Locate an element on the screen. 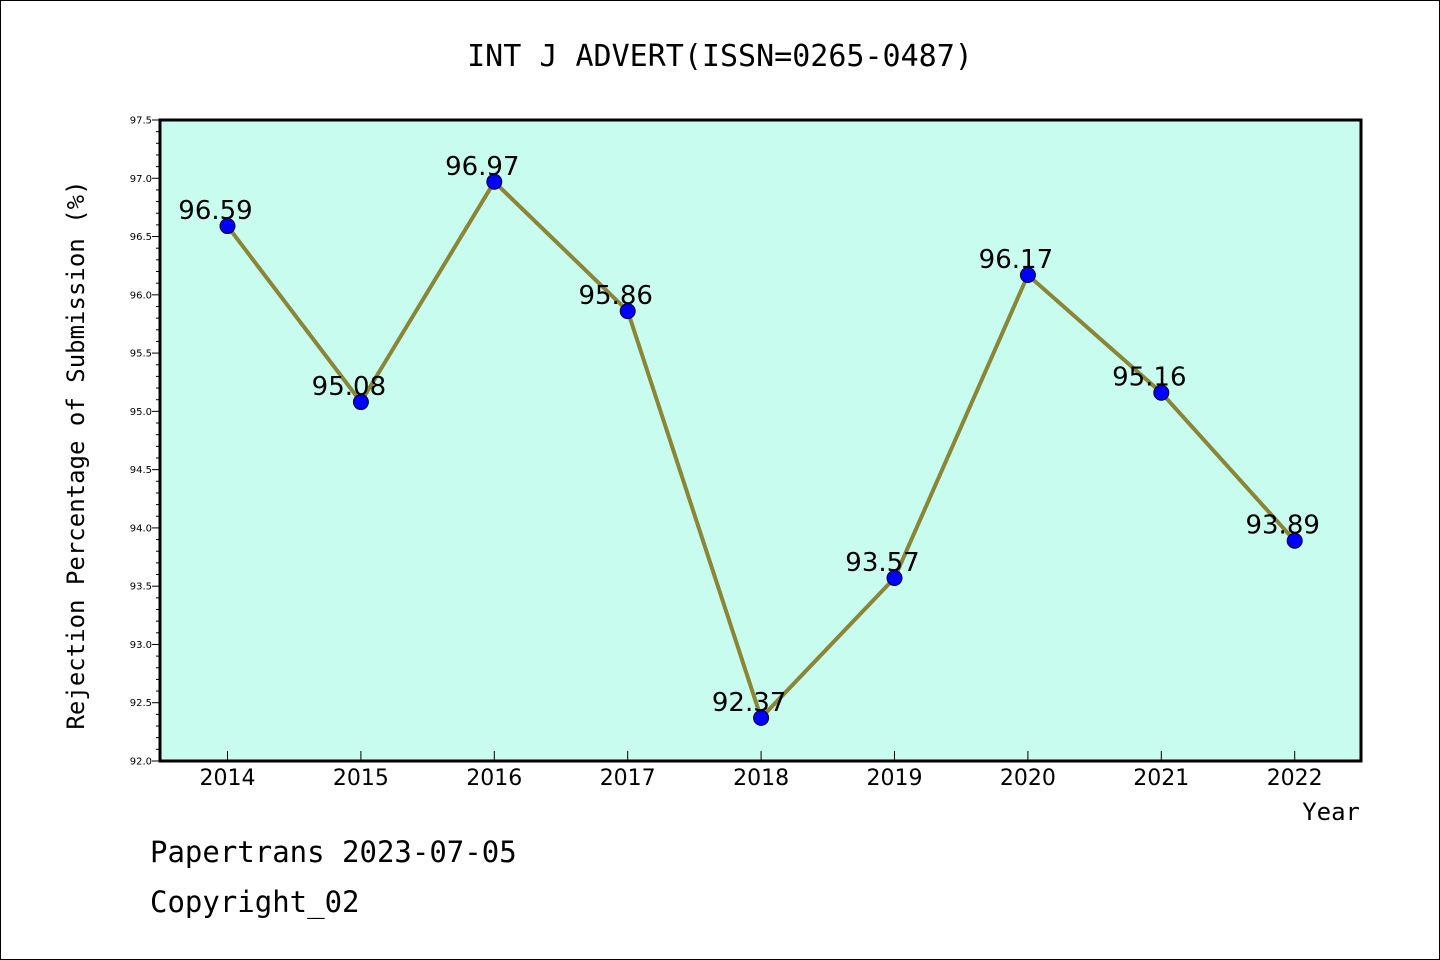 This screenshot has width=1440, height=960. data-label: 96.97 is located at coordinates (482, 167).